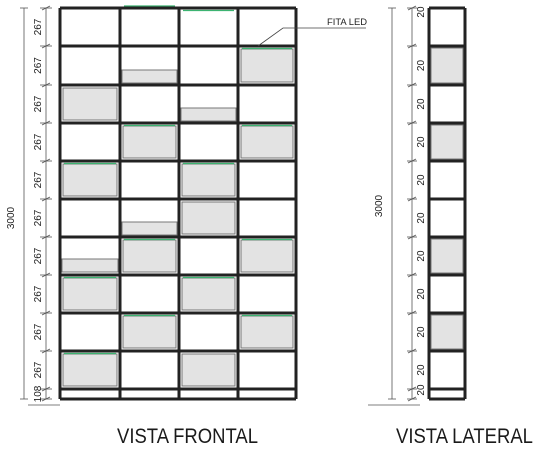 The image size is (545, 451). Describe the element at coordinates (379, 205) in the screenshot. I see `side-total-height-label: 3000` at that location.